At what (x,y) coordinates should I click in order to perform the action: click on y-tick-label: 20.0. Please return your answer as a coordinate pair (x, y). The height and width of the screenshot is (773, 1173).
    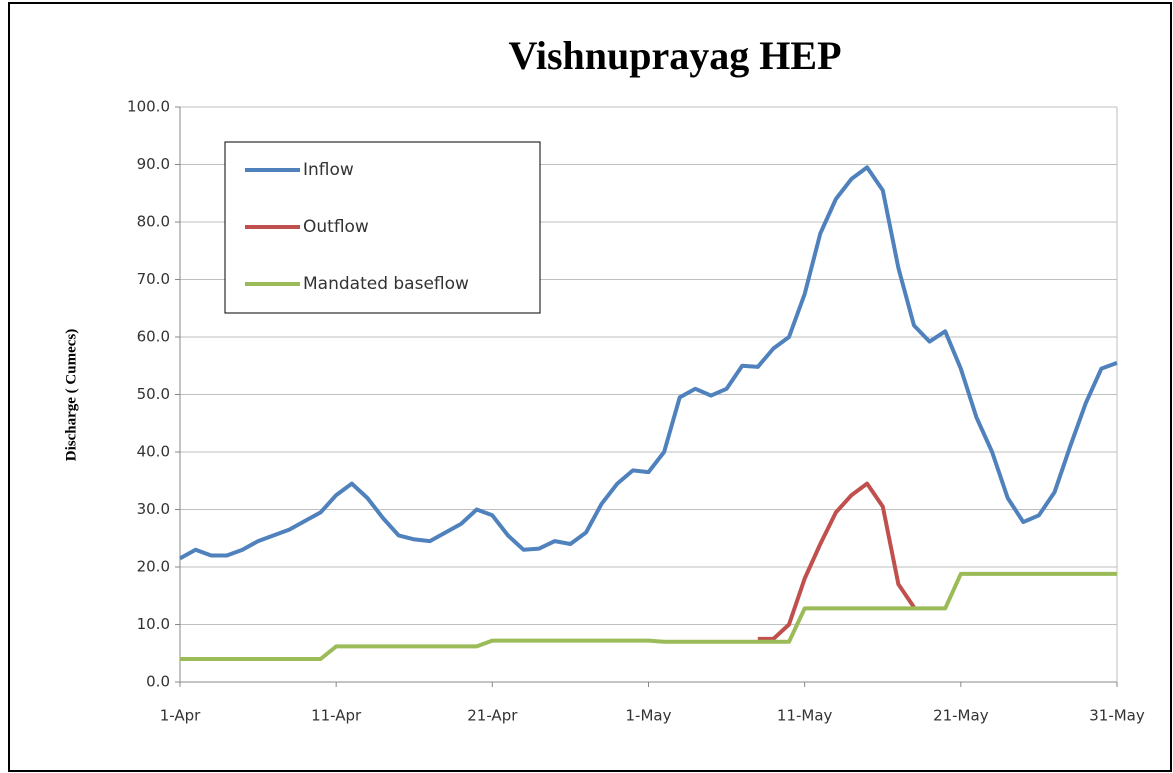
    Looking at the image, I should click on (153, 567).